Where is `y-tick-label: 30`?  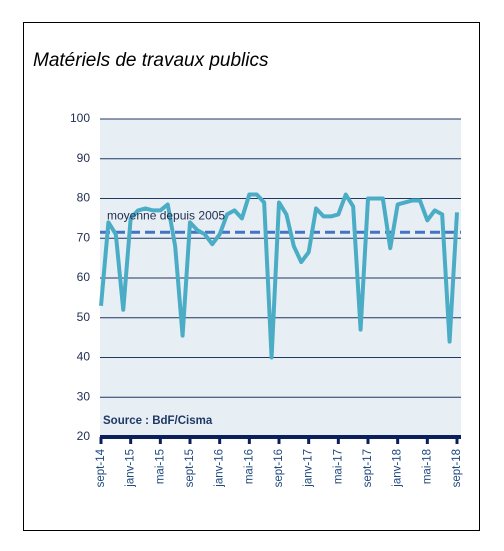
y-tick-label: 30 is located at coordinates (84, 396).